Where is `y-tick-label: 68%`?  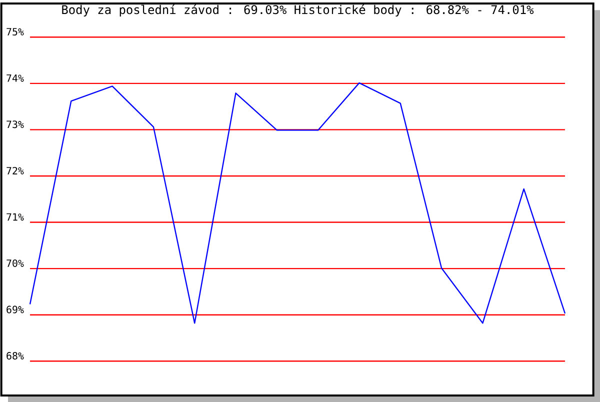 y-tick-label: 68% is located at coordinates (15, 356).